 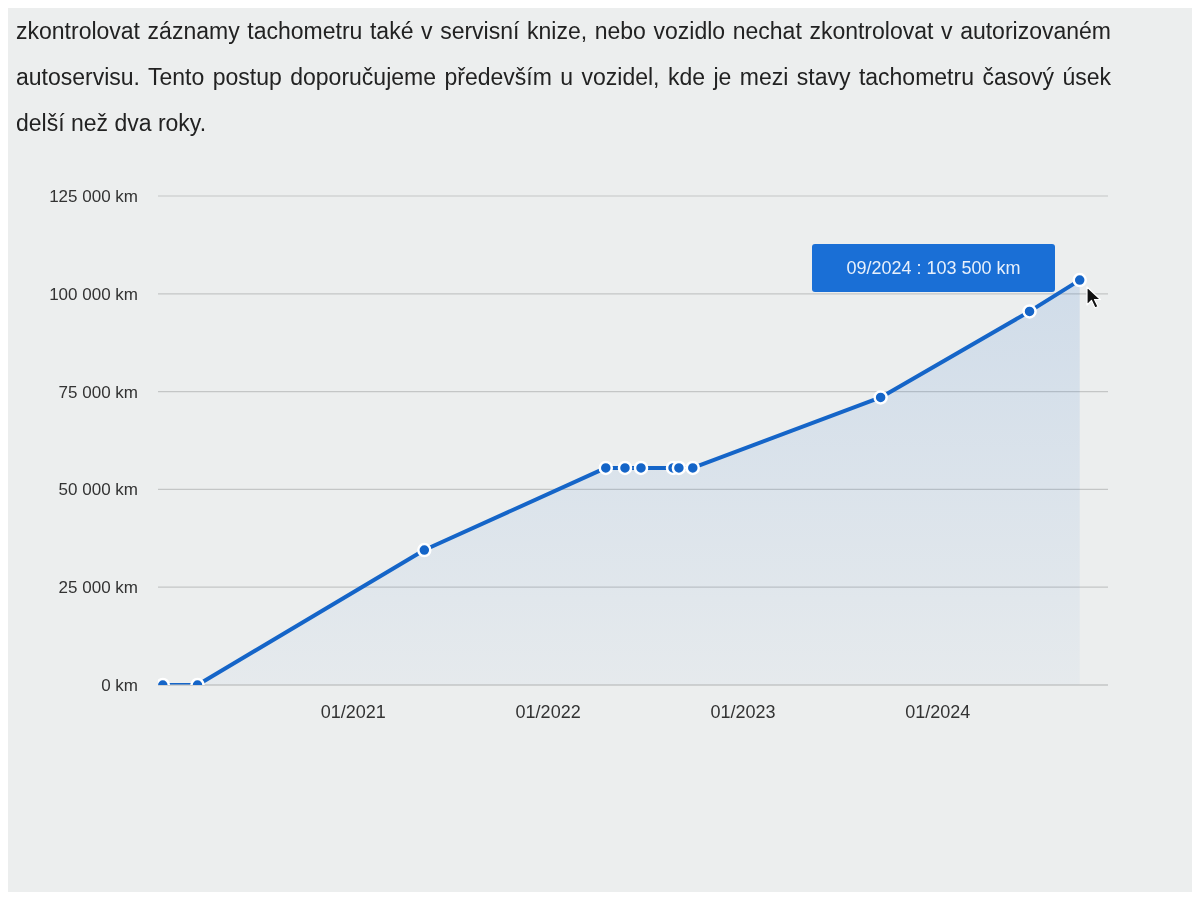 What do you see at coordinates (98, 490) in the screenshot?
I see `y-tick-label: 50 000 km` at bounding box center [98, 490].